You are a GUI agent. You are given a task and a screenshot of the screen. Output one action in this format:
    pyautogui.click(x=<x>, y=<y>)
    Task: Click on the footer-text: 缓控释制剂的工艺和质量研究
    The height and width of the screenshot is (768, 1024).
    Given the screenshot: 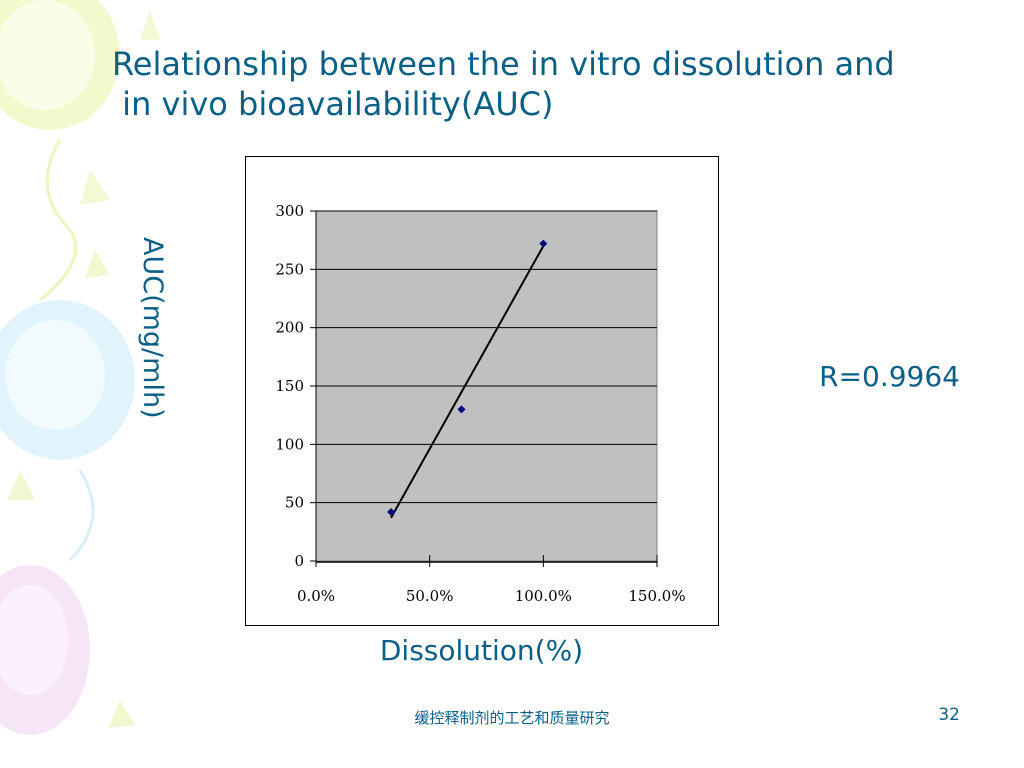 What is the action you would take?
    pyautogui.click(x=512, y=718)
    